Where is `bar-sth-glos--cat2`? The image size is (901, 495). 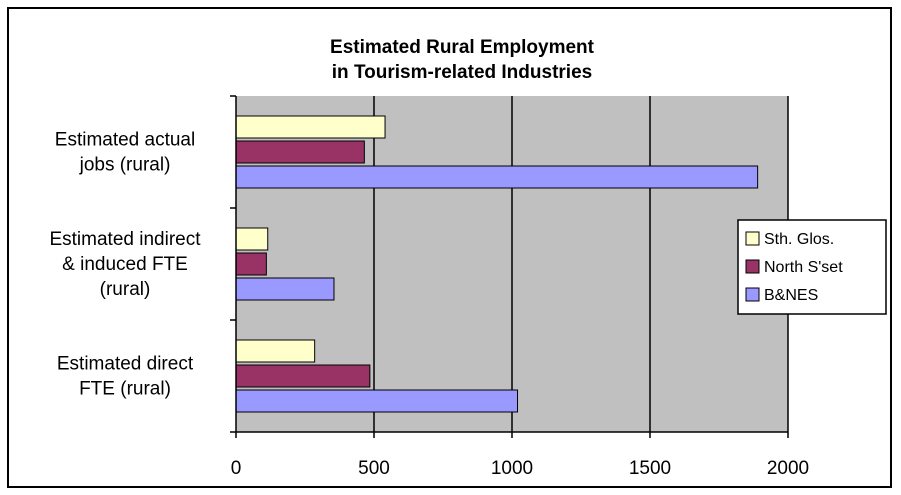
bar-sth-glos--cat2 is located at coordinates (275, 351).